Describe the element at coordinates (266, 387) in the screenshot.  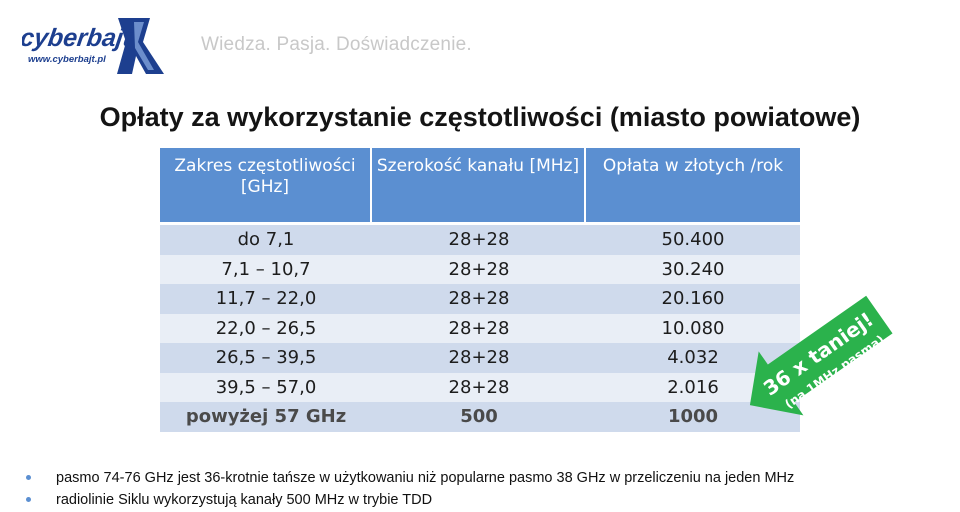
I see `cell-frequency-range: 39,5 – 57,0` at that location.